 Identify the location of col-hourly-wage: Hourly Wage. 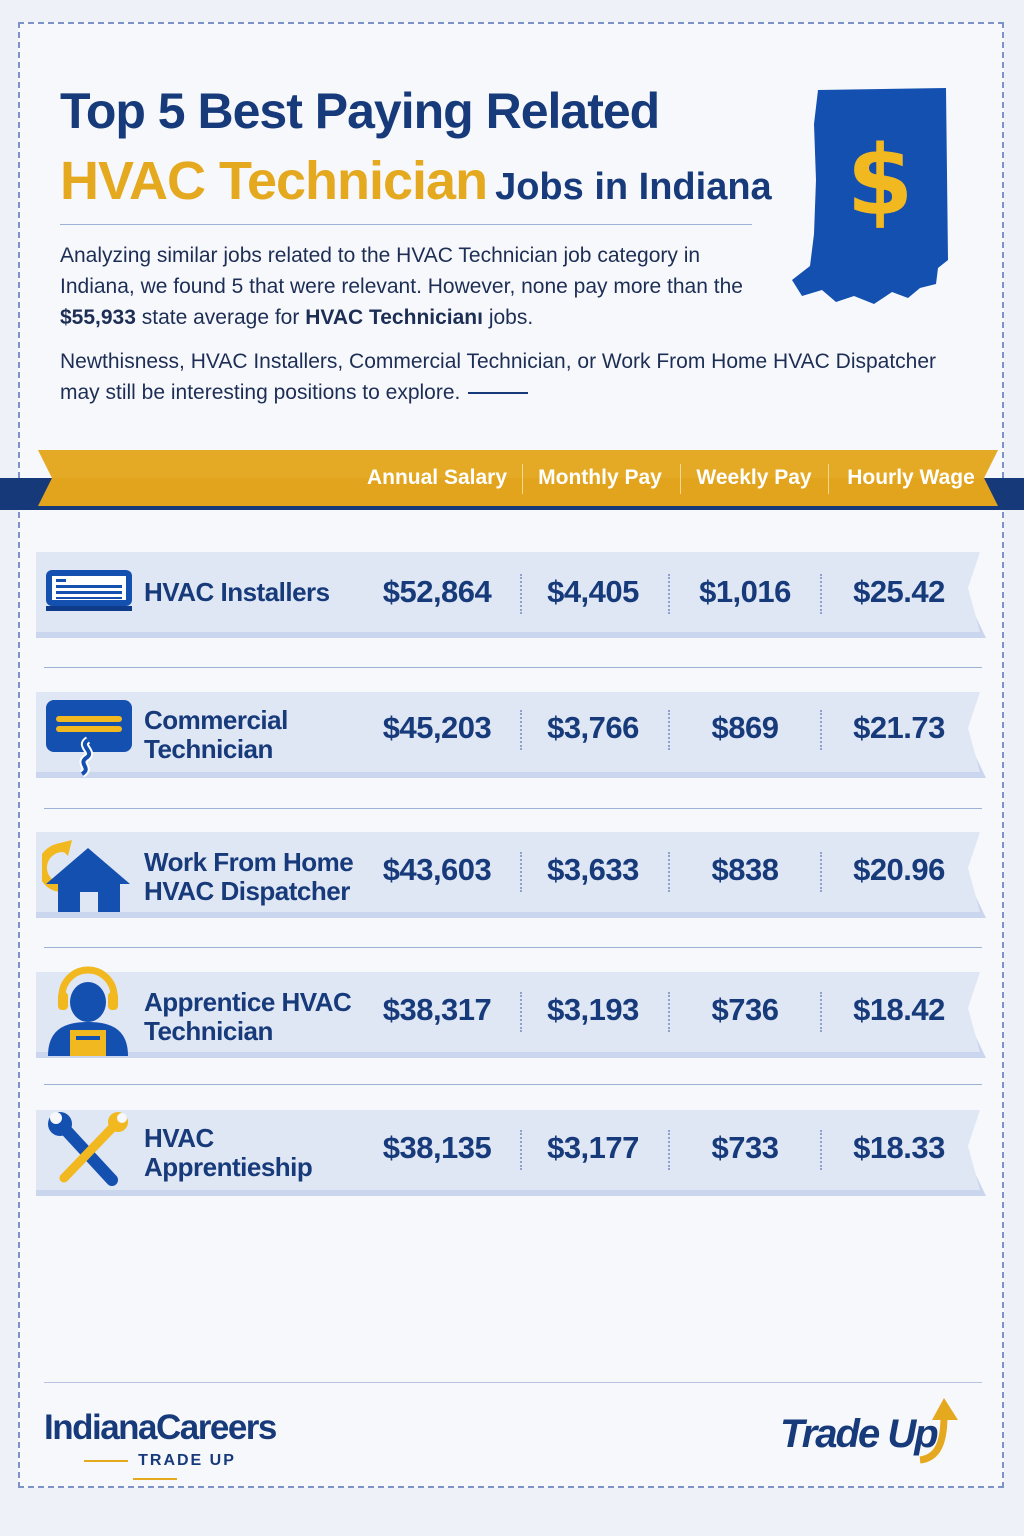
(911, 477).